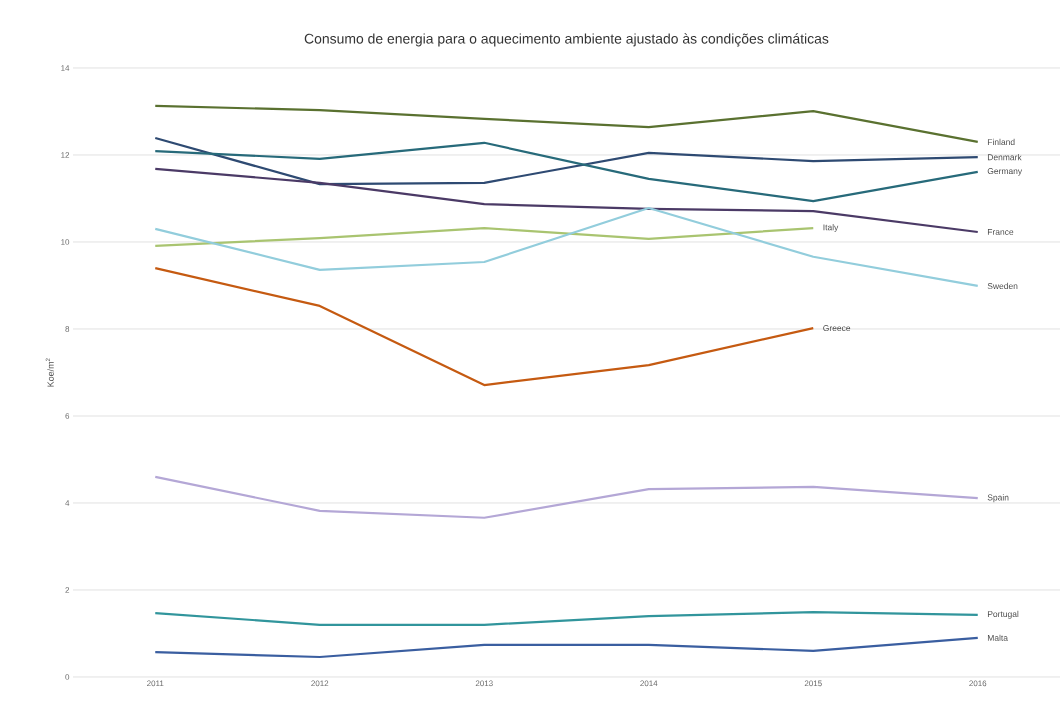 The height and width of the screenshot is (707, 1064). I want to click on series-label: Portugal, so click(1003, 614).